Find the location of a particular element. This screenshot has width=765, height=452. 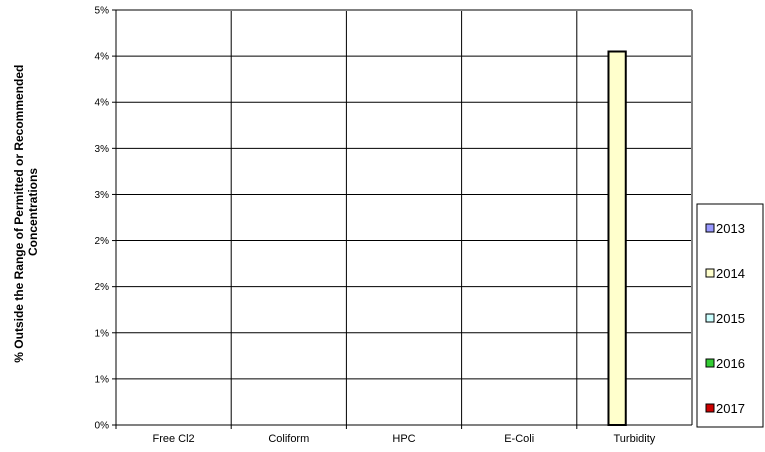

legend-label-2017: 2017 is located at coordinates (730, 408).